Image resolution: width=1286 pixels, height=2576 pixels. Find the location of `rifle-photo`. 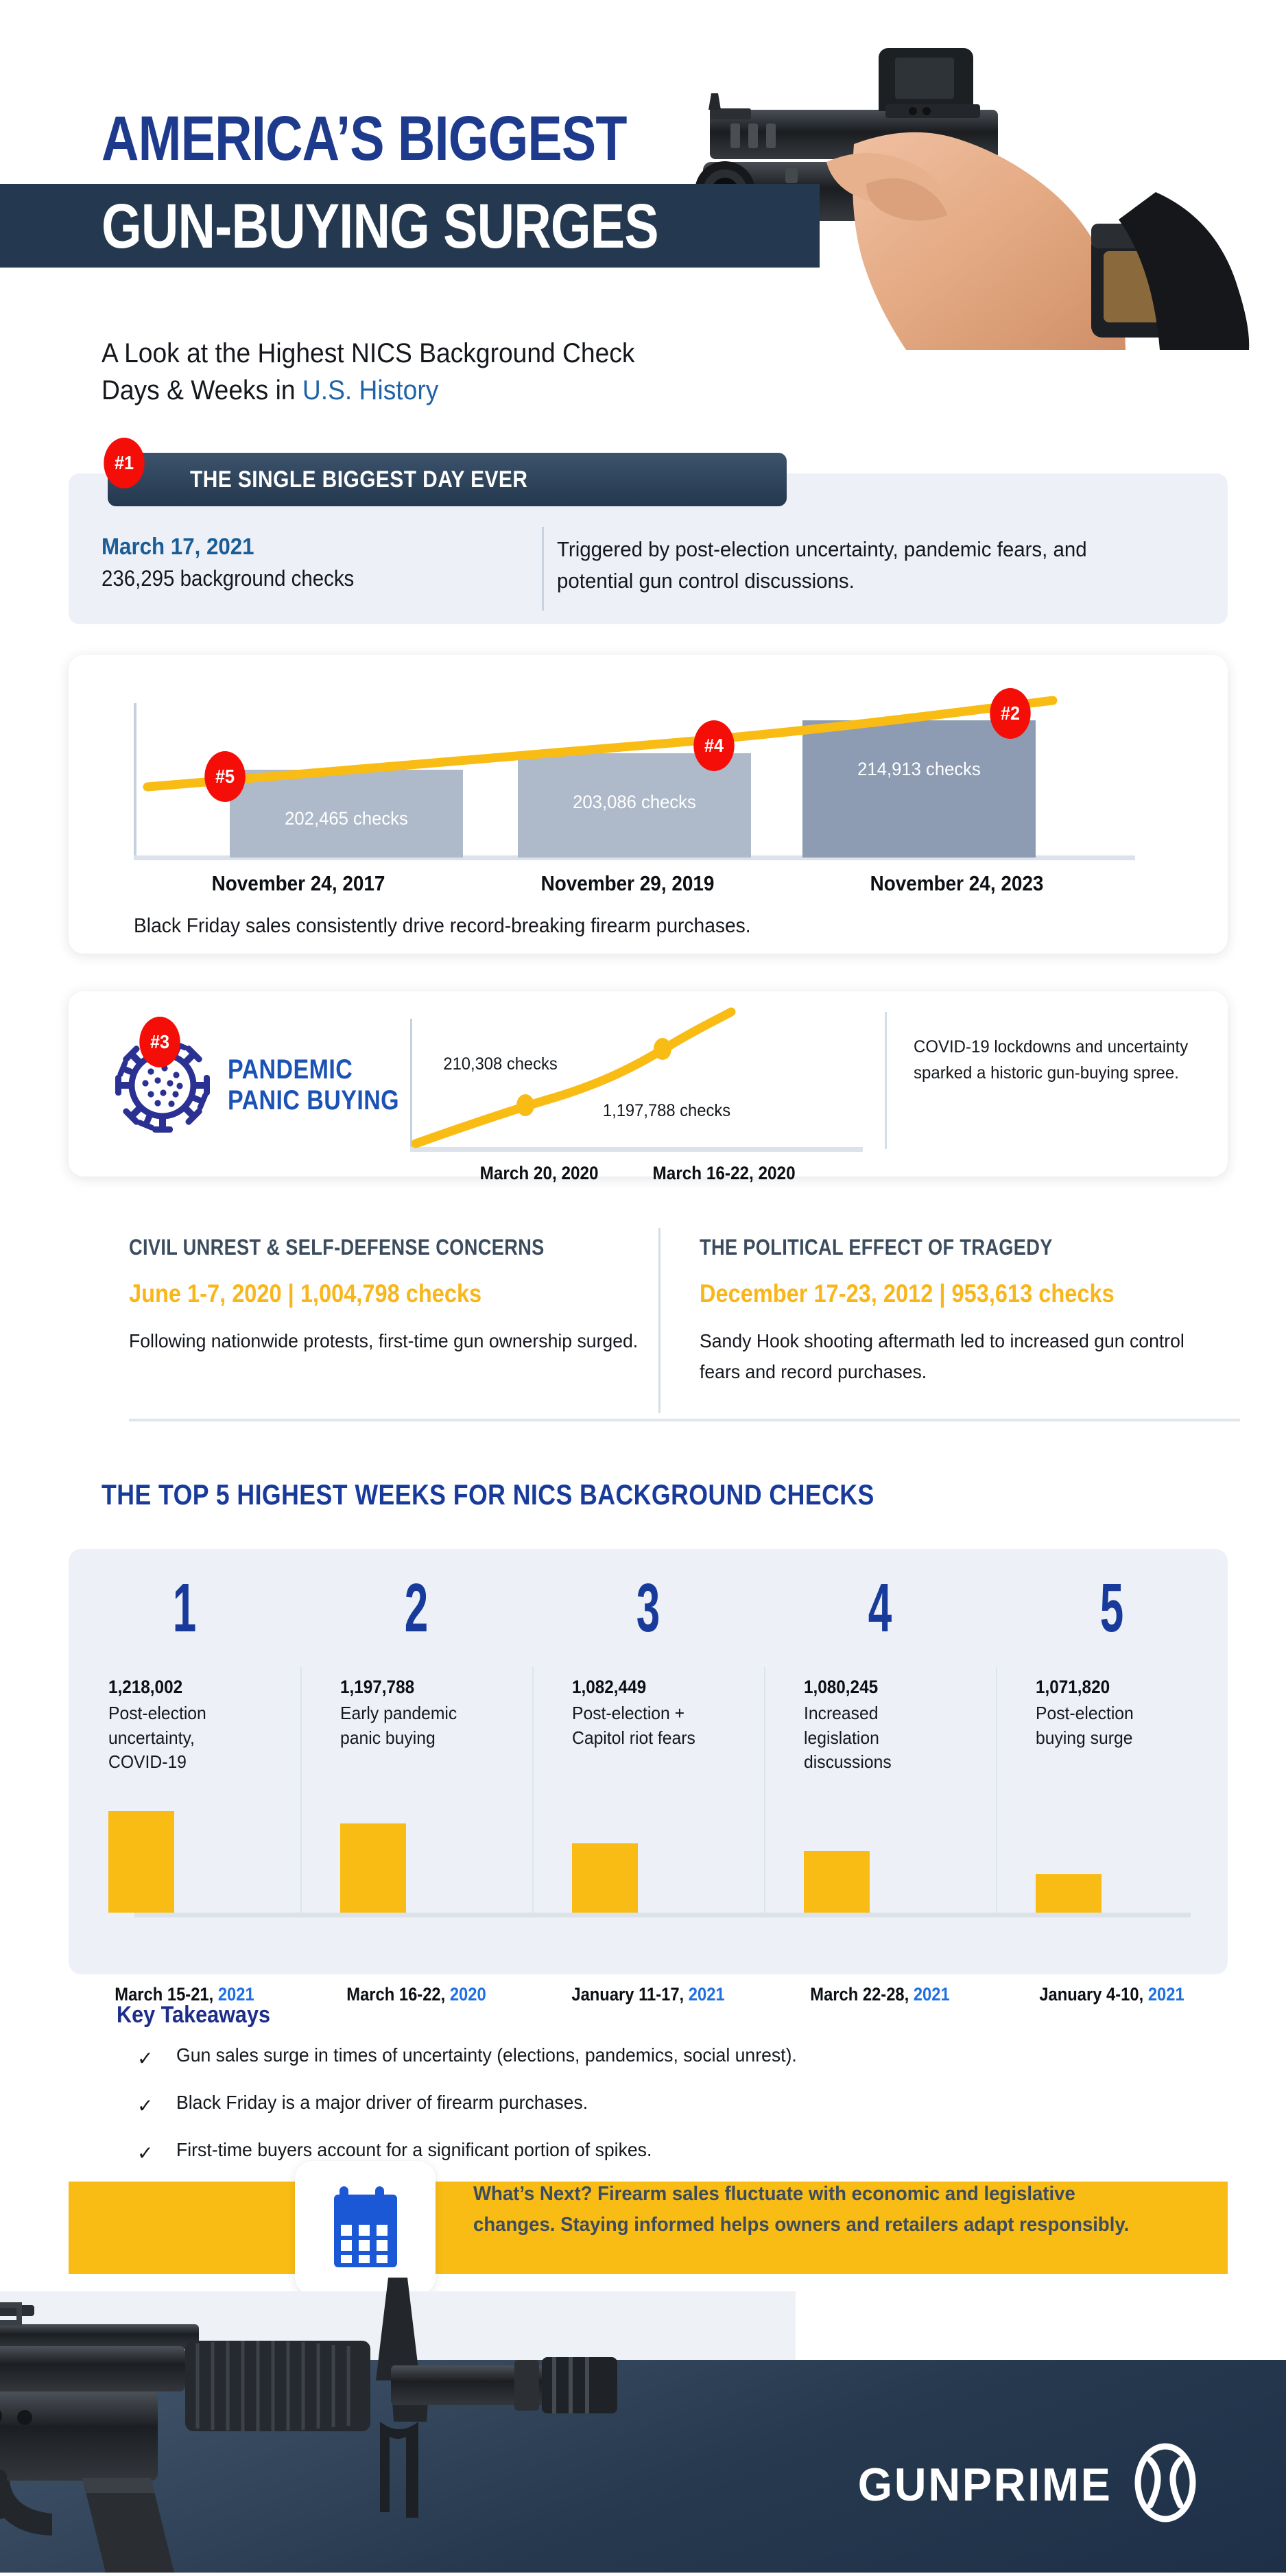

rifle-photo is located at coordinates (394, 2418).